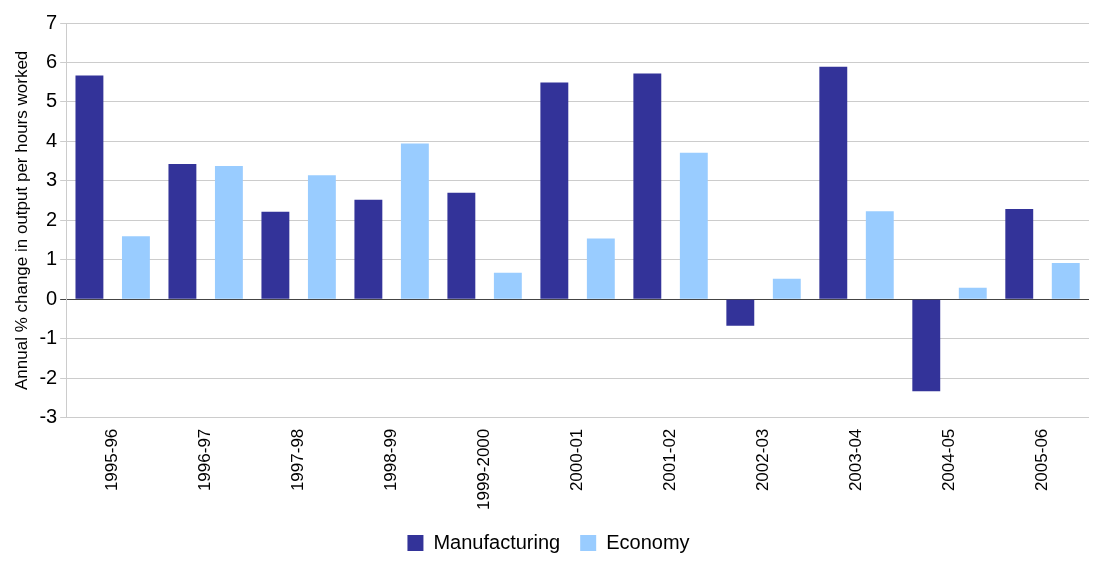 Image resolution: width=1101 pixels, height=571 pixels. What do you see at coordinates (391, 460) in the screenshot?
I see `x-tick-label: 1998-99` at bounding box center [391, 460].